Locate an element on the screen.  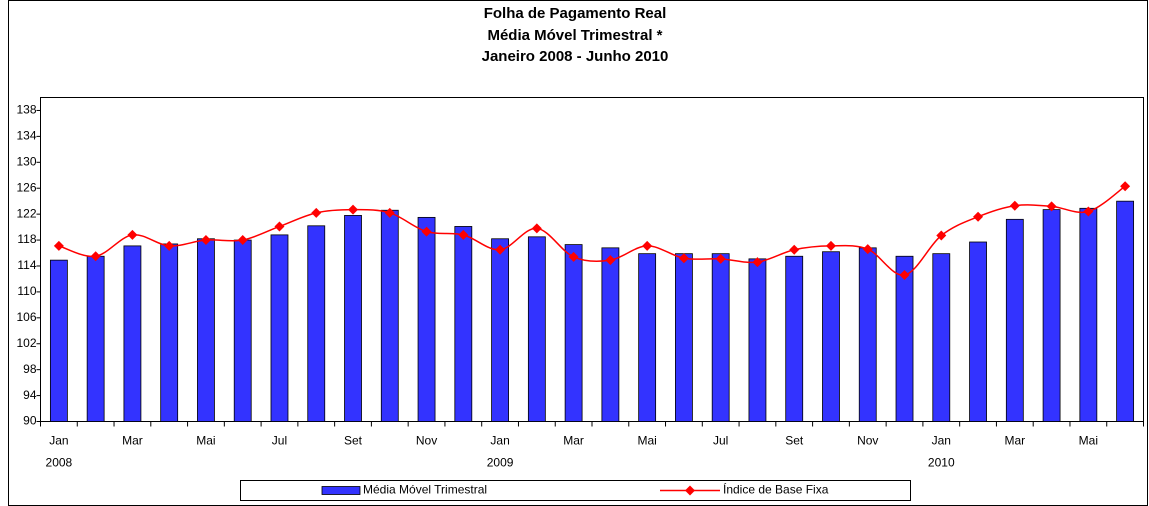
legend-swatch is located at coordinates (341, 490).